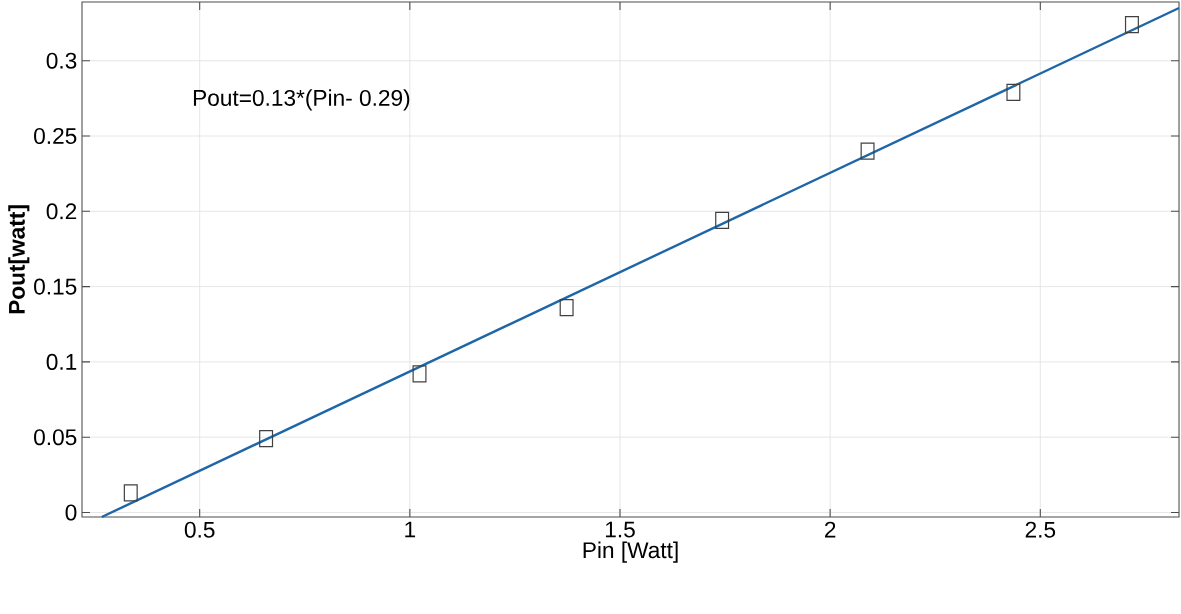 Image resolution: width=1181 pixels, height=614 pixels. I want to click on y-tick-label: 0.05, so click(55, 437).